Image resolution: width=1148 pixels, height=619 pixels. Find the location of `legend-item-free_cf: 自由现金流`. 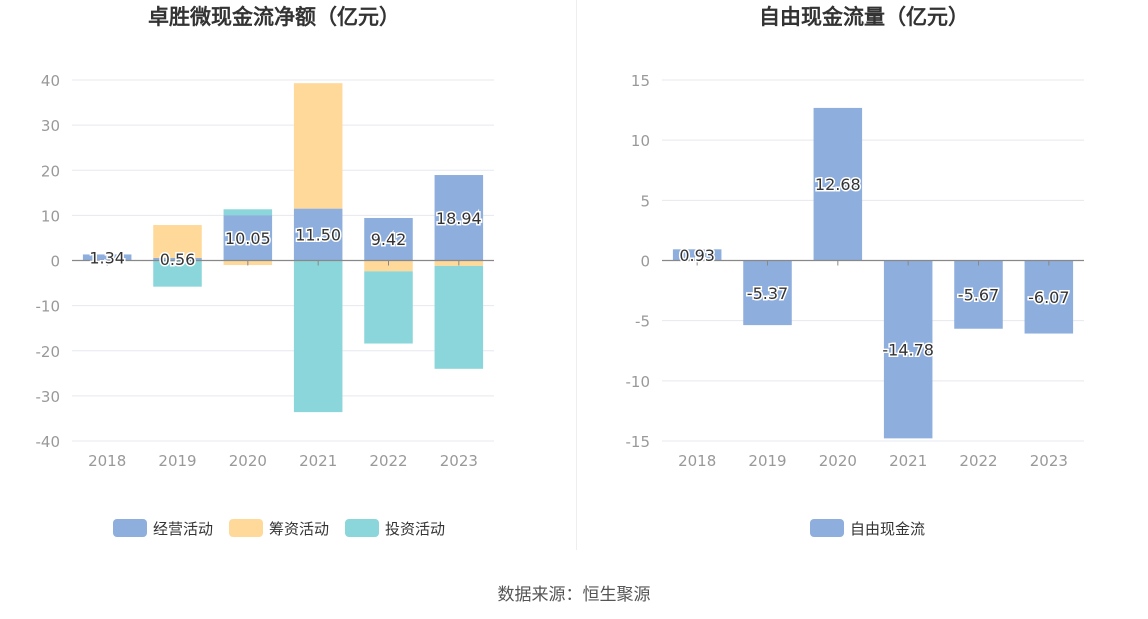

legend-item-free_cf: 自由现金流 is located at coordinates (867, 528).